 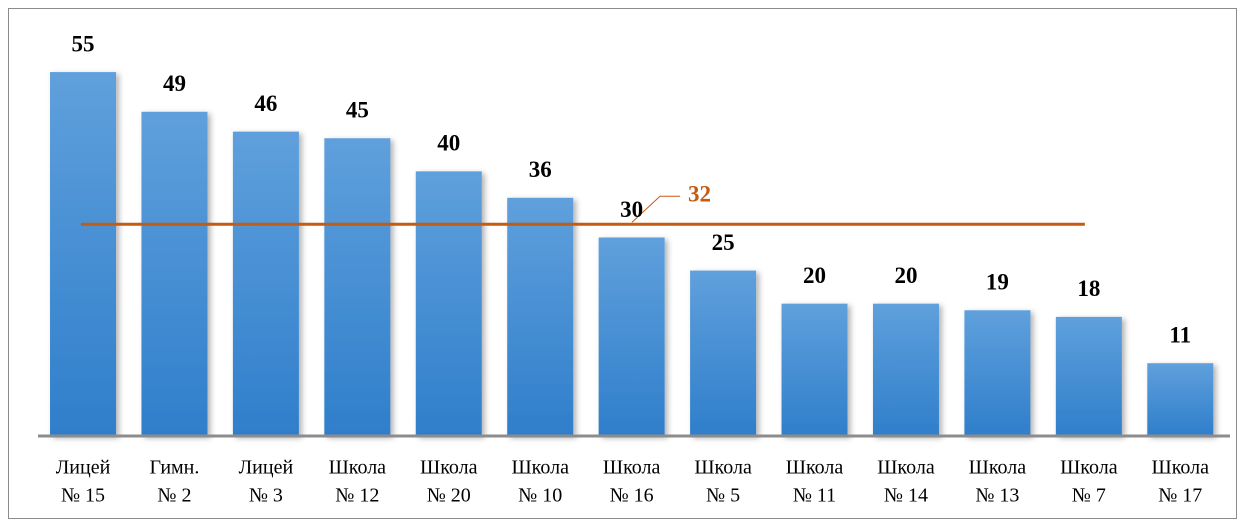 I want to click on x-tick-label: Гимн., so click(x=175, y=468).